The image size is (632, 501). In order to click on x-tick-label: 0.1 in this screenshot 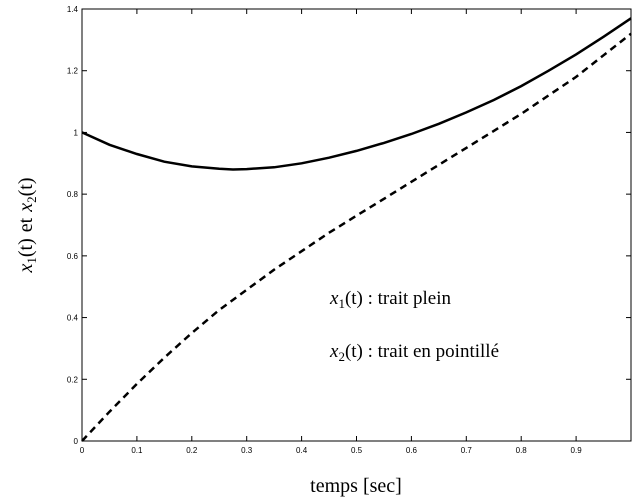, I will do `click(137, 450)`.